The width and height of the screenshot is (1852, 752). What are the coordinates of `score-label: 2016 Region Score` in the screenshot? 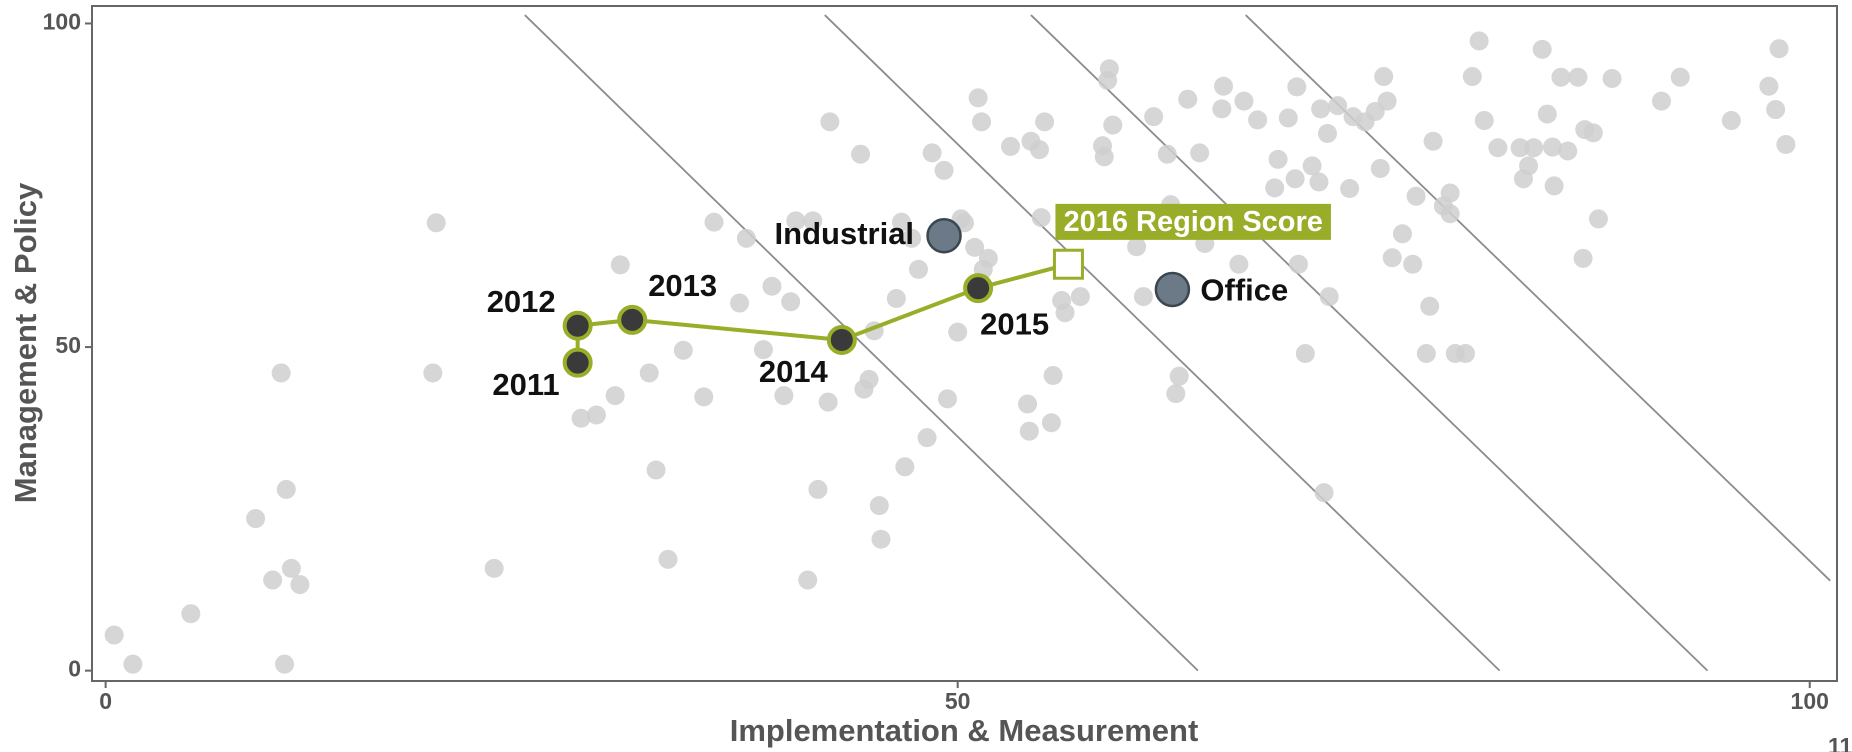 It's located at (1193, 222).